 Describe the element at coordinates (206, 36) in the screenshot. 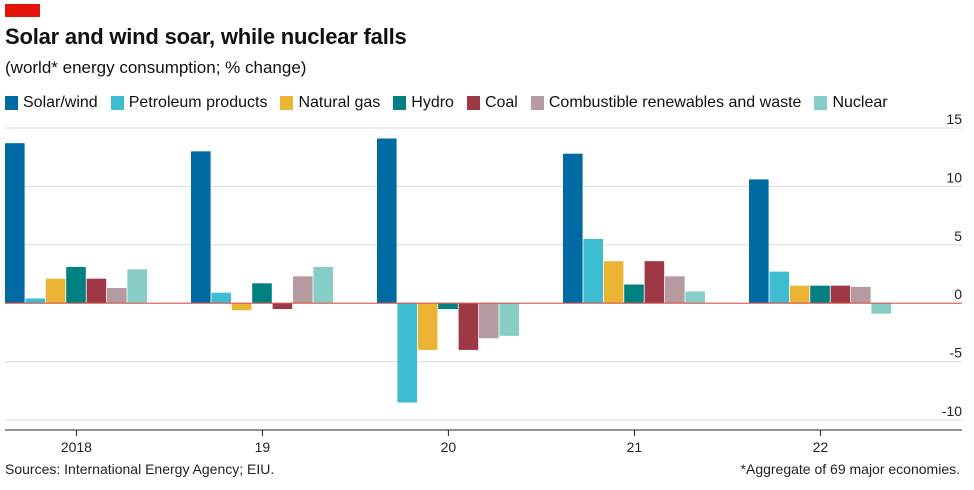

I see `chart-title: Solar and wind soar, while nuclear falls` at that location.